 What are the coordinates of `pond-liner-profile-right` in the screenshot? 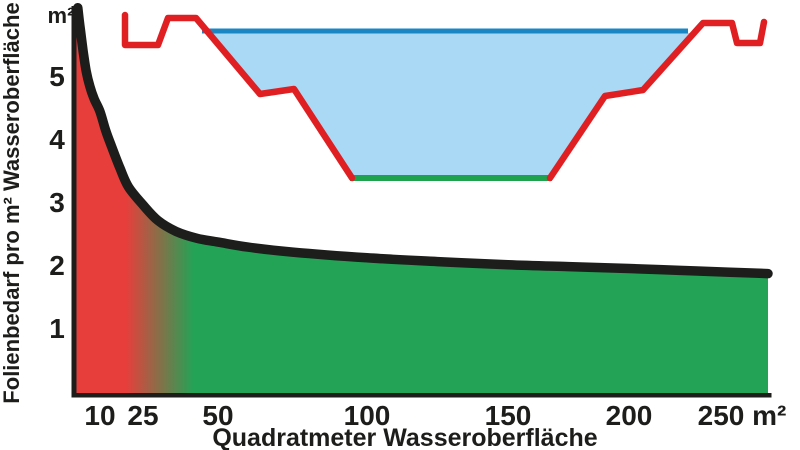 It's located at (657, 100).